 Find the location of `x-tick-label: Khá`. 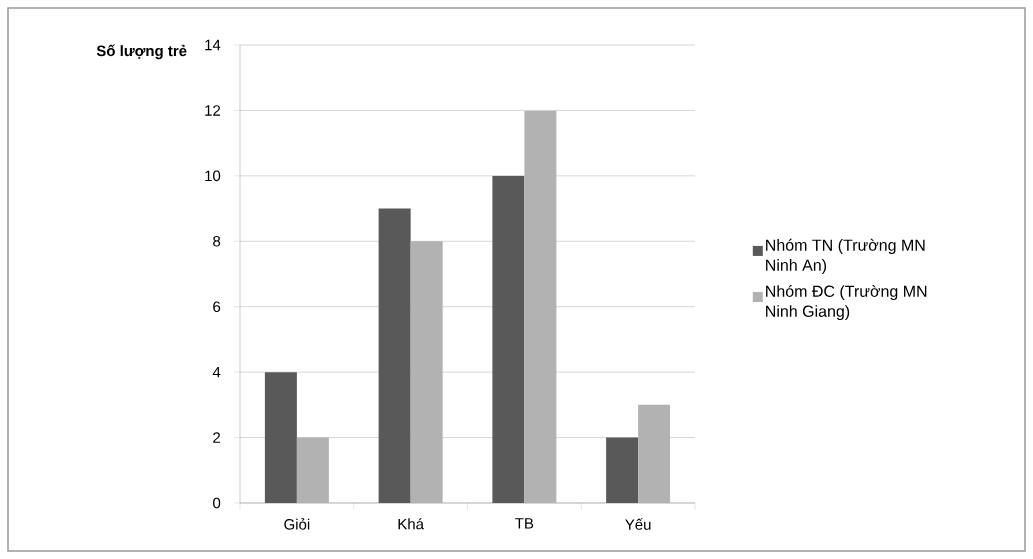

x-tick-label: Khá is located at coordinates (411, 524).